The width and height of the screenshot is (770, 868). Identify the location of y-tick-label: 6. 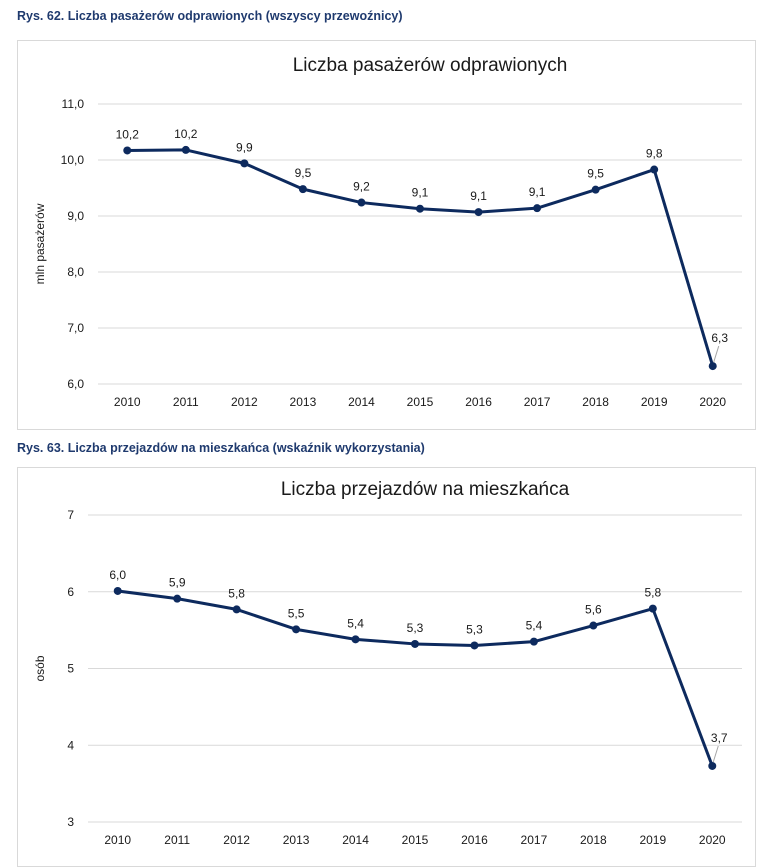
(70, 592).